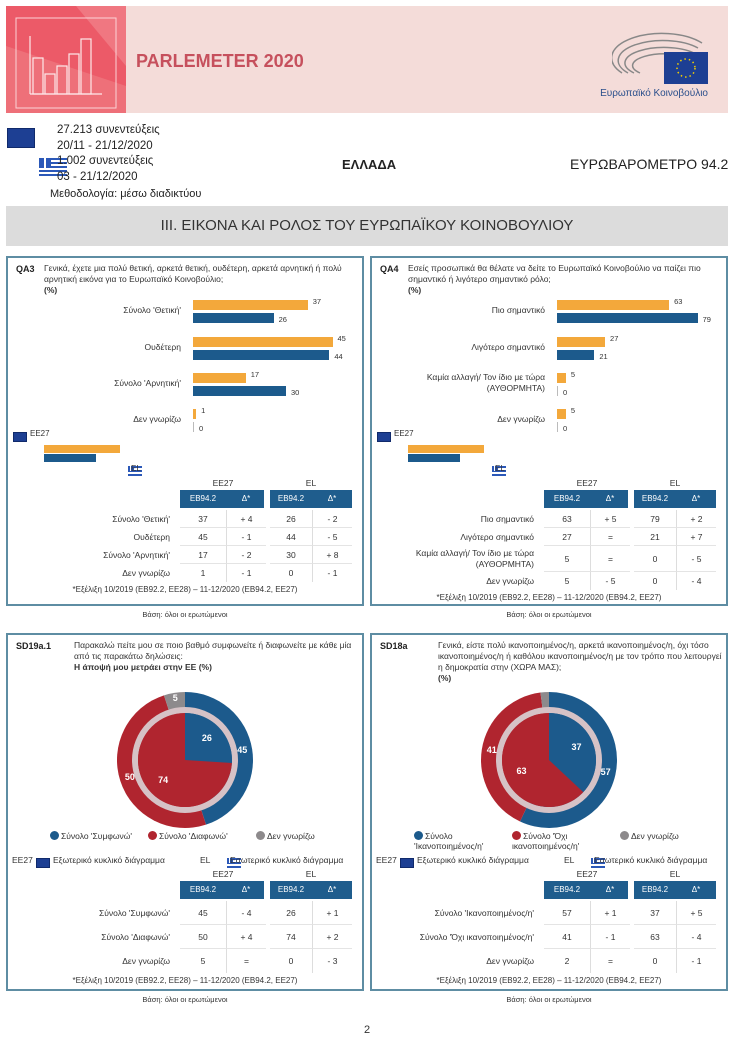 This screenshot has width=734, height=1038. What do you see at coordinates (295, 392) in the screenshot?
I see `bar-value: 30` at bounding box center [295, 392].